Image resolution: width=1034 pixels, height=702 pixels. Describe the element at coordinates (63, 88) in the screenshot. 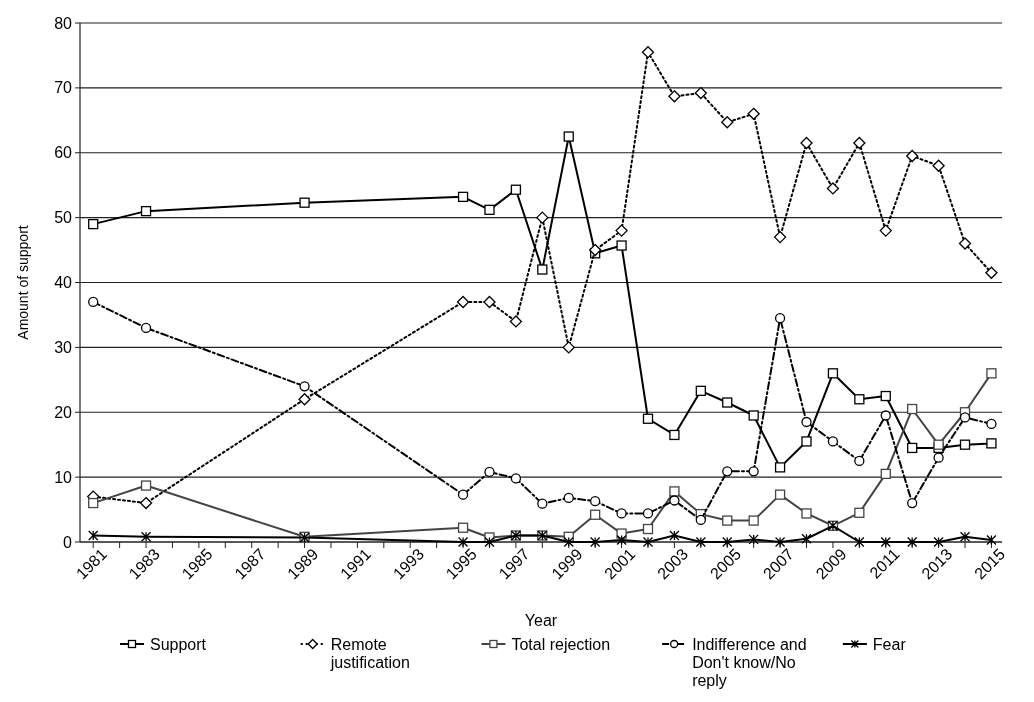

I see `y-tick-label: 70` at that location.